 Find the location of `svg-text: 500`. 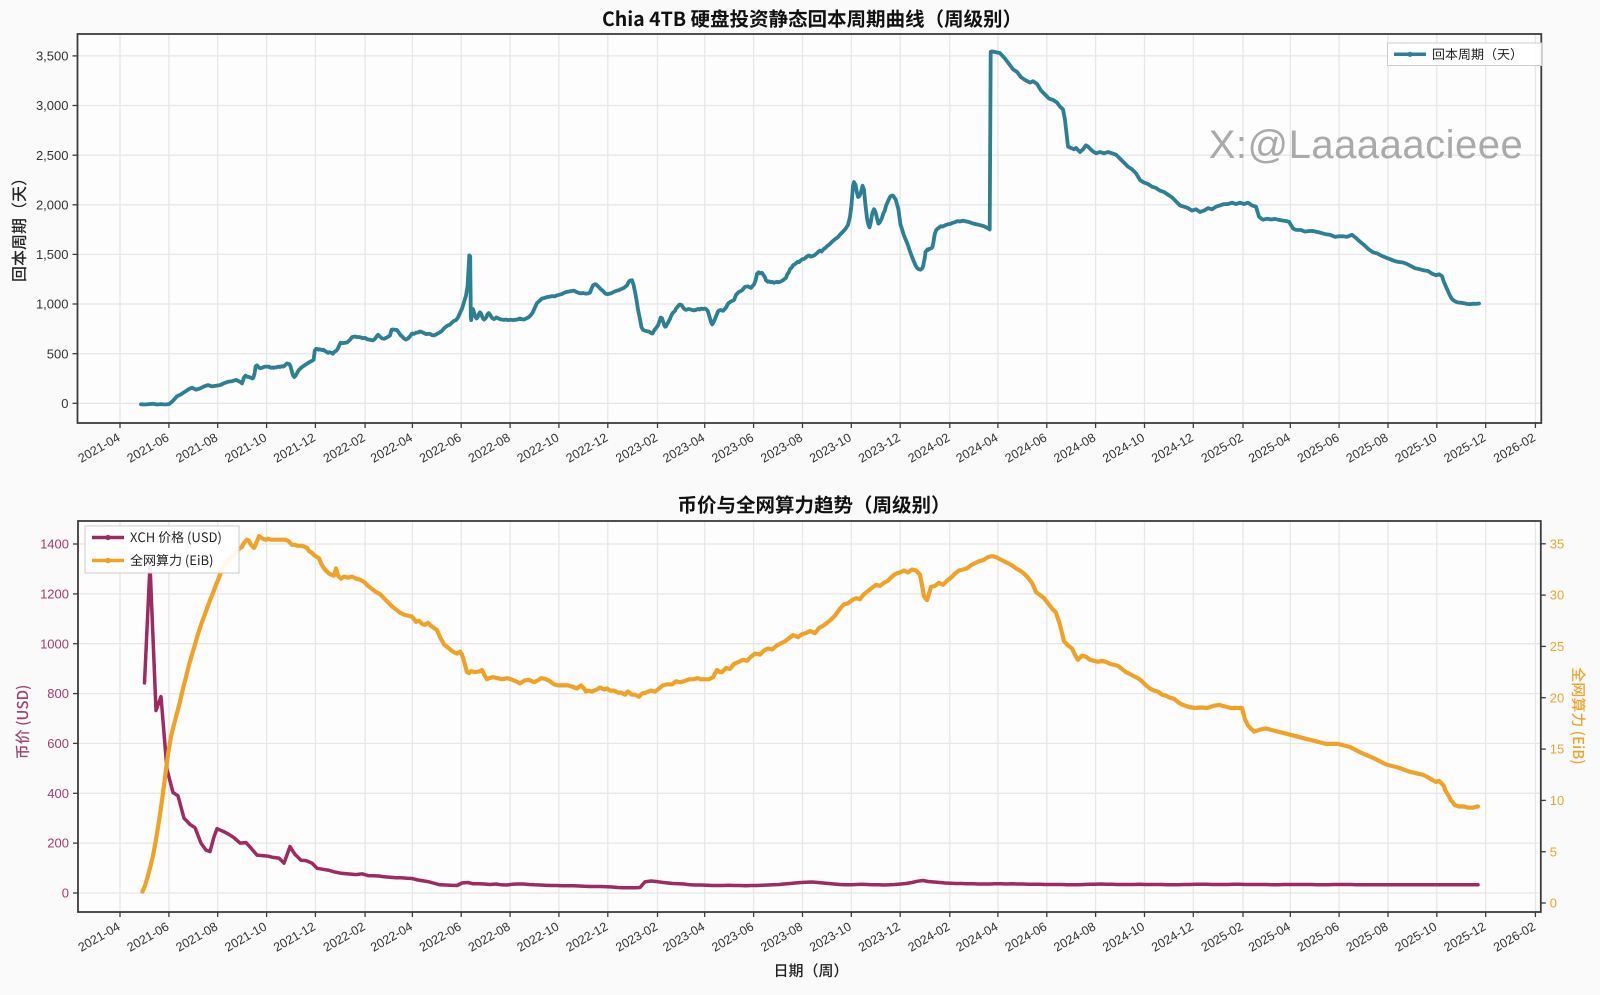

svg-text: 500 is located at coordinates (58, 353).